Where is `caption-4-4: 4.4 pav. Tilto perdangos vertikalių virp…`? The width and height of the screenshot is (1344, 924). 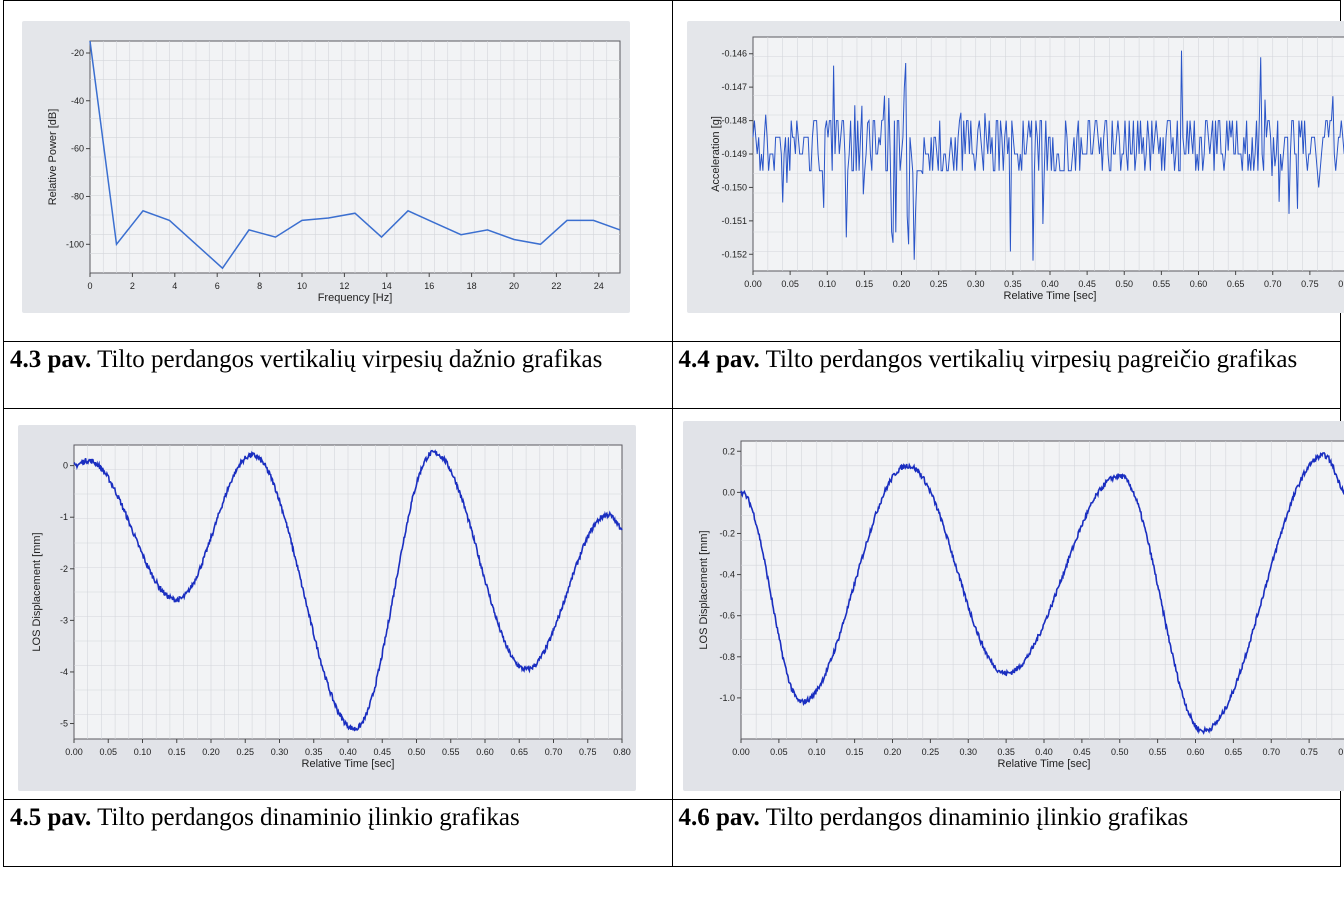 caption-4-4: 4.4 pav. Tilto perdangos vertikalių virp… is located at coordinates (1006, 375).